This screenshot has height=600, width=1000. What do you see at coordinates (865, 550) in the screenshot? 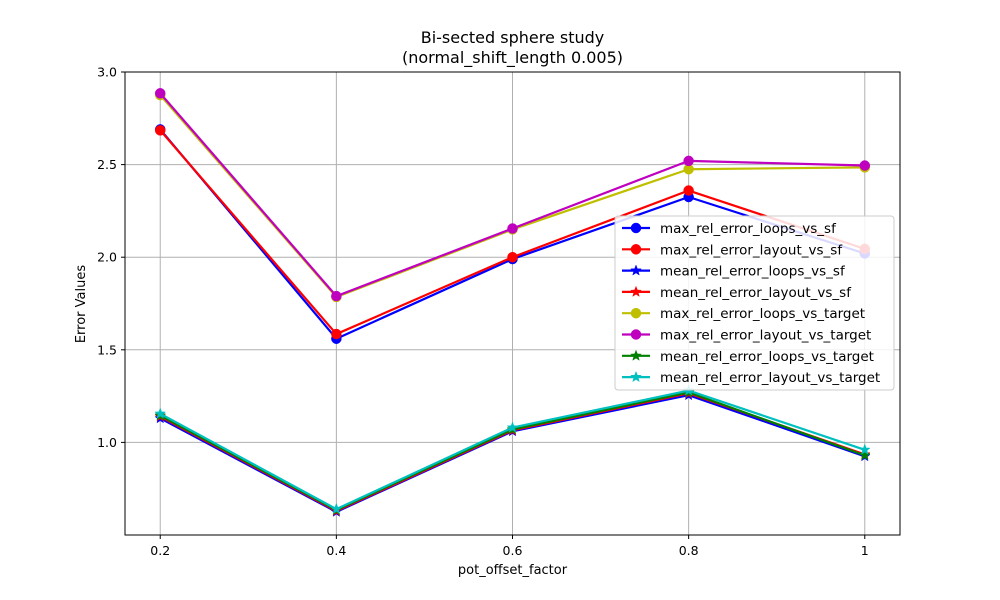
I see `x-tick-label: 1` at bounding box center [865, 550].